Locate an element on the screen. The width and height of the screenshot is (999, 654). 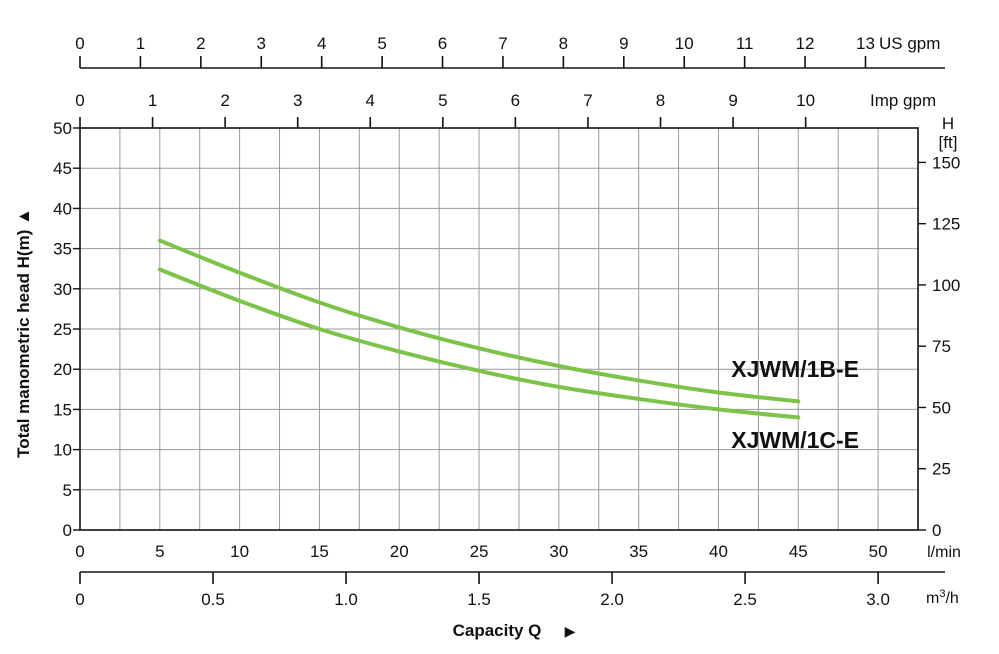
tick-label-us-gpm: 5 is located at coordinates (381, 43).